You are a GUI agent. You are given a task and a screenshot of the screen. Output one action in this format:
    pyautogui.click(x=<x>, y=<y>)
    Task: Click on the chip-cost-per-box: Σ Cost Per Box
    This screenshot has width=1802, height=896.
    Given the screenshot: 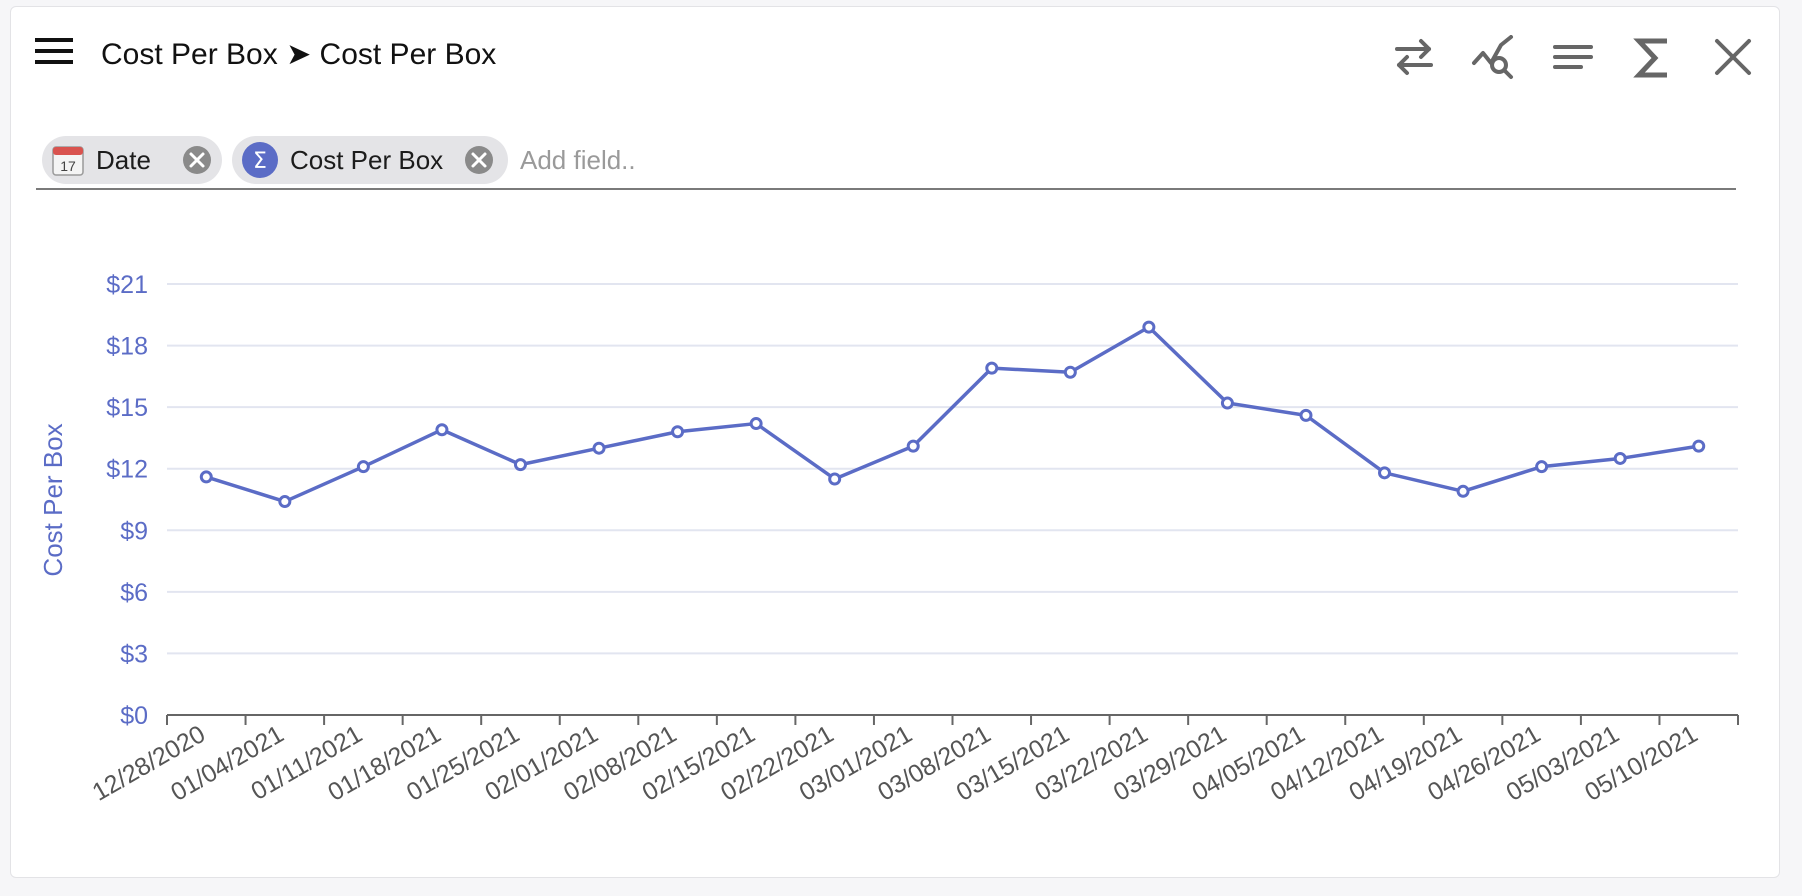 What is the action you would take?
    pyautogui.click(x=370, y=160)
    